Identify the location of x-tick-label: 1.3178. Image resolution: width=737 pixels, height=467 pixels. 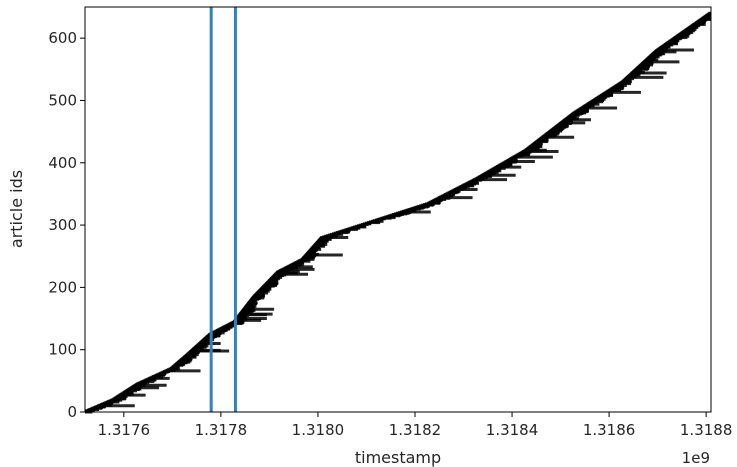
(221, 430).